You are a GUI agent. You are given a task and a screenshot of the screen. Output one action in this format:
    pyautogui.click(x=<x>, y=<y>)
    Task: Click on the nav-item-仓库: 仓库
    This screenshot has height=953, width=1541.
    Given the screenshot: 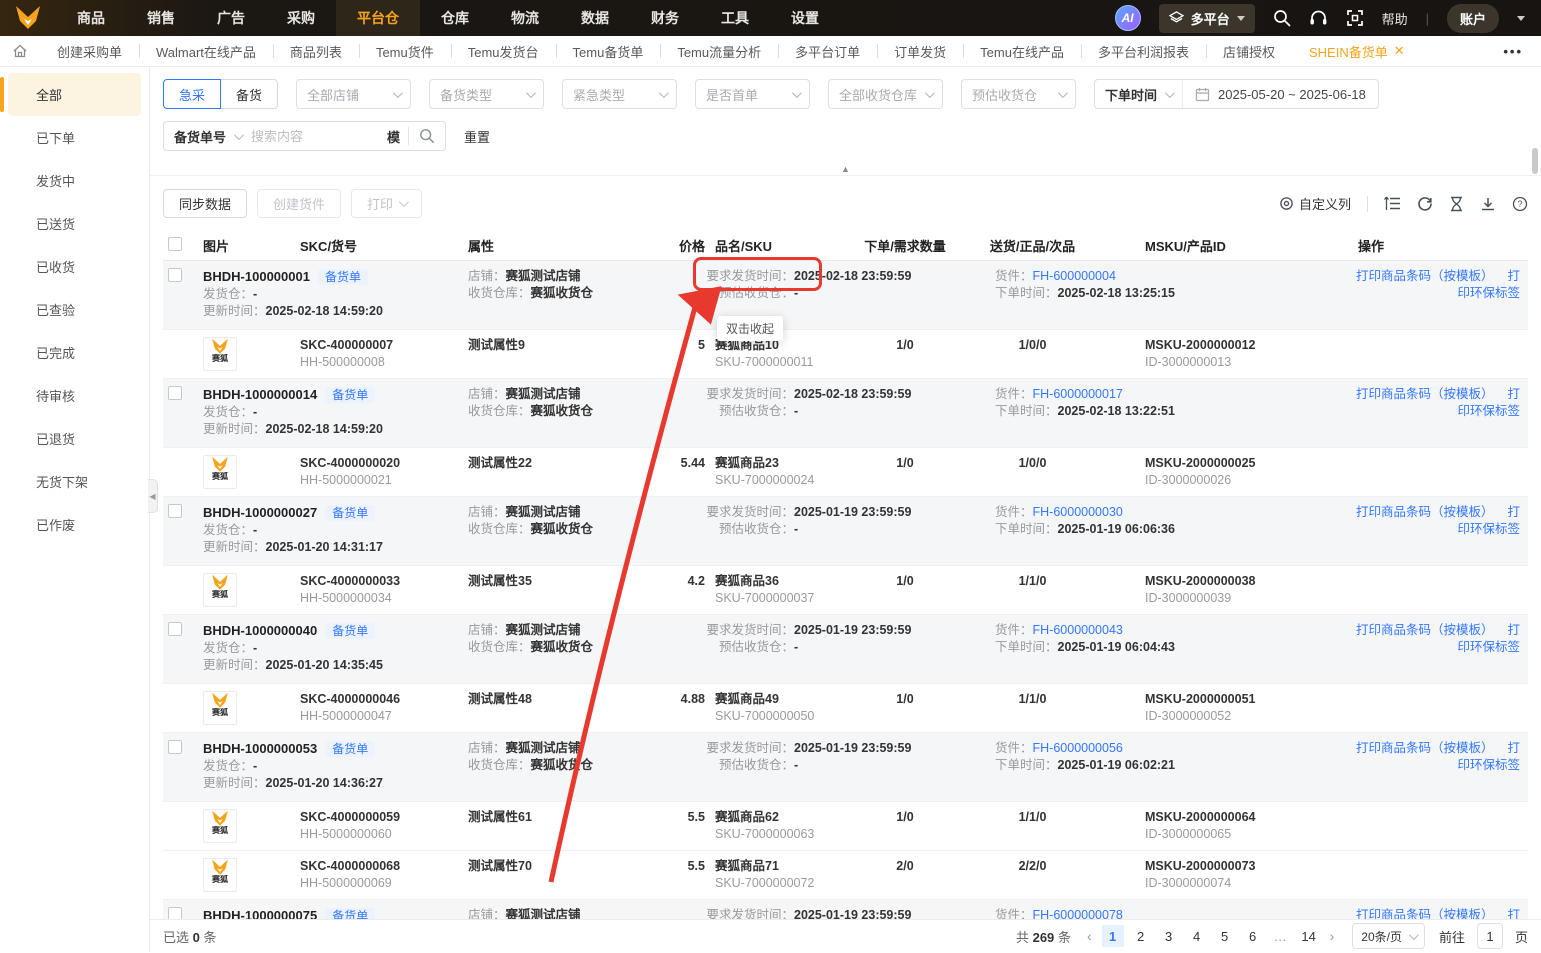 What is the action you would take?
    pyautogui.click(x=455, y=18)
    